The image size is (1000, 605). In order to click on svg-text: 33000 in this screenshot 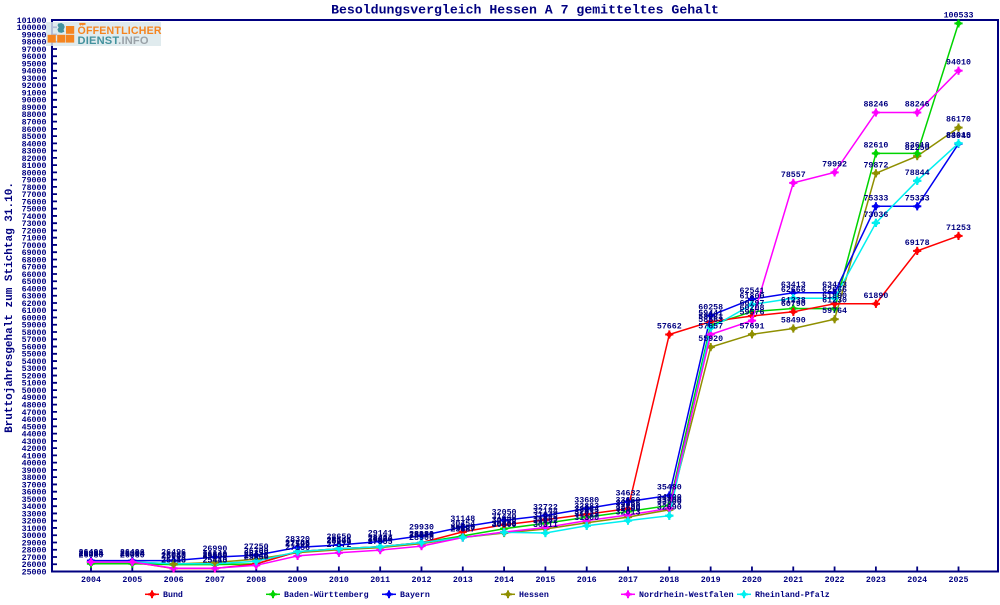, I will do `click(34, 514)`.